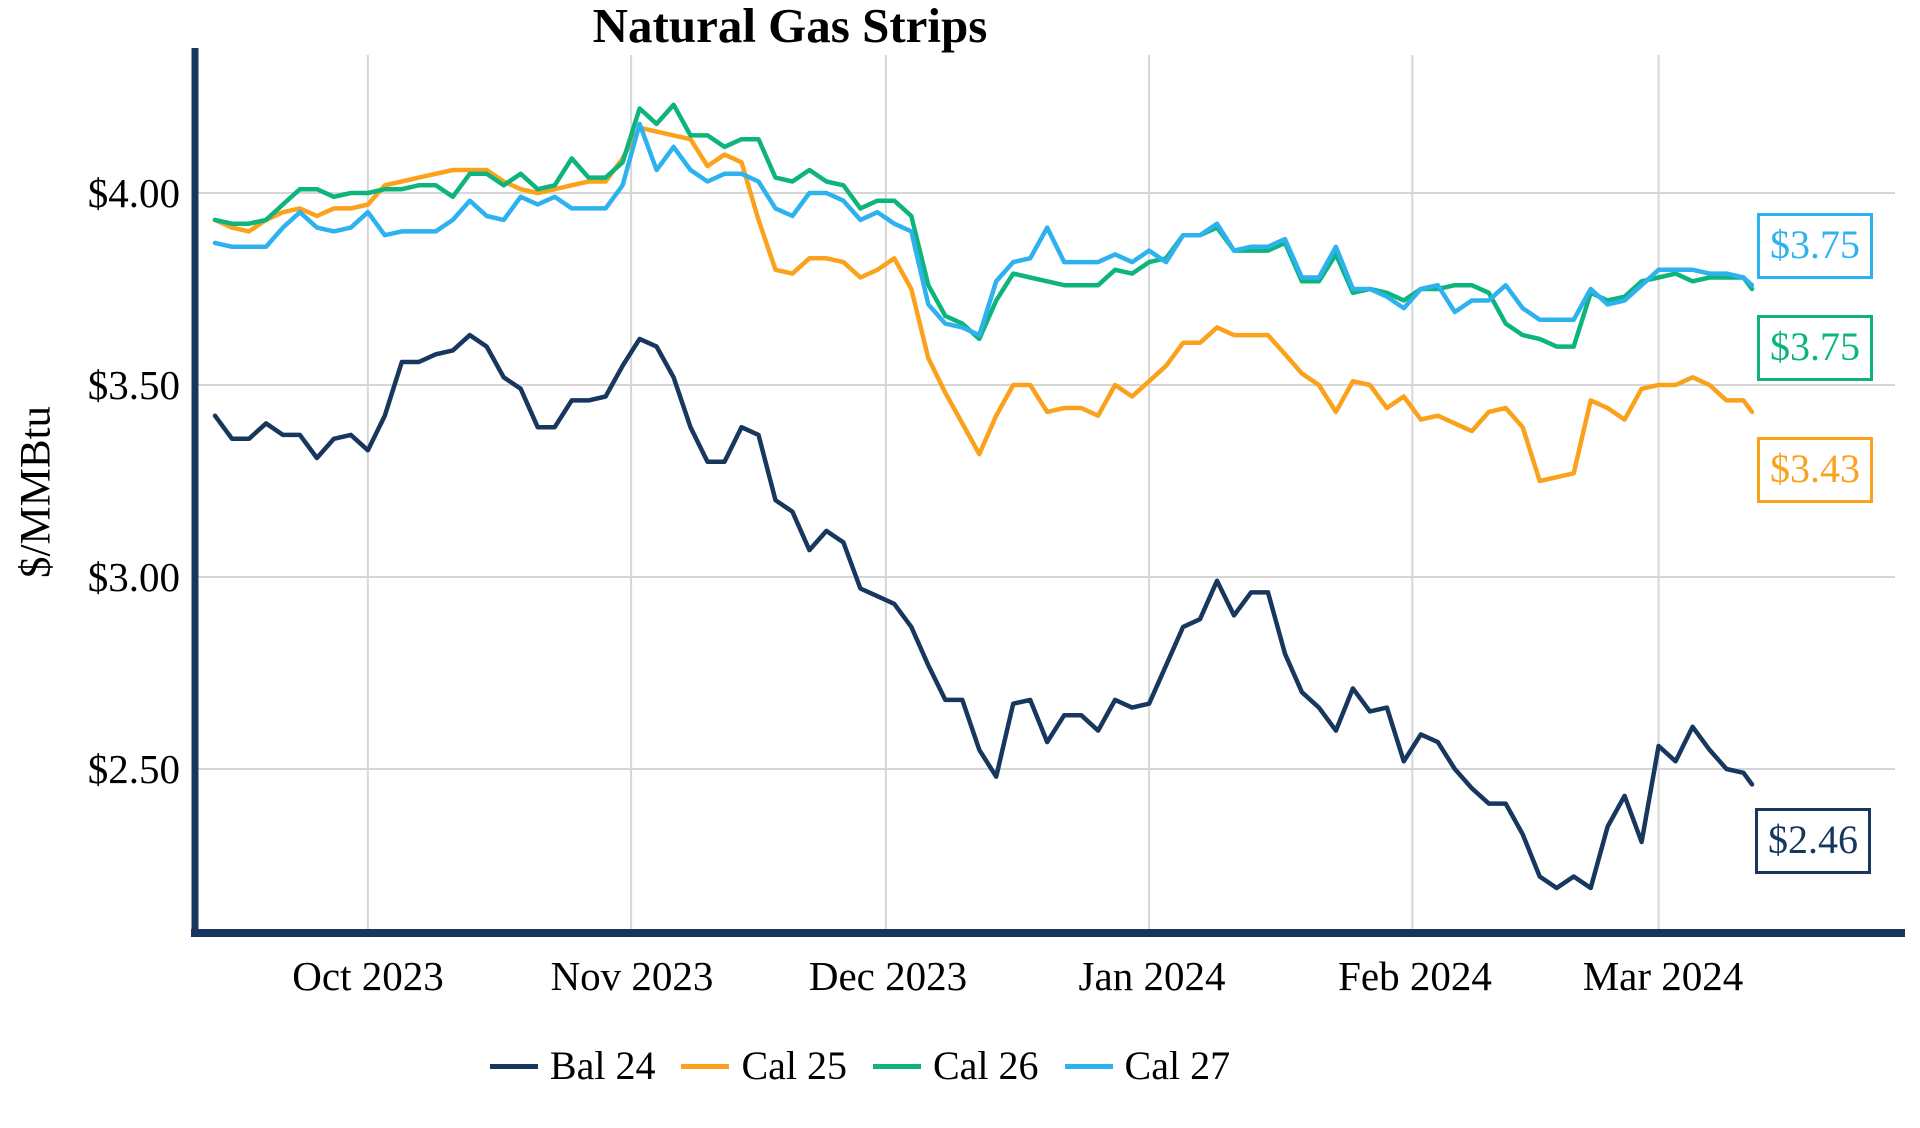  What do you see at coordinates (860, 1066) in the screenshot?
I see `legend: Bal 24 Cal 25 Cal 26 Cal 27` at bounding box center [860, 1066].